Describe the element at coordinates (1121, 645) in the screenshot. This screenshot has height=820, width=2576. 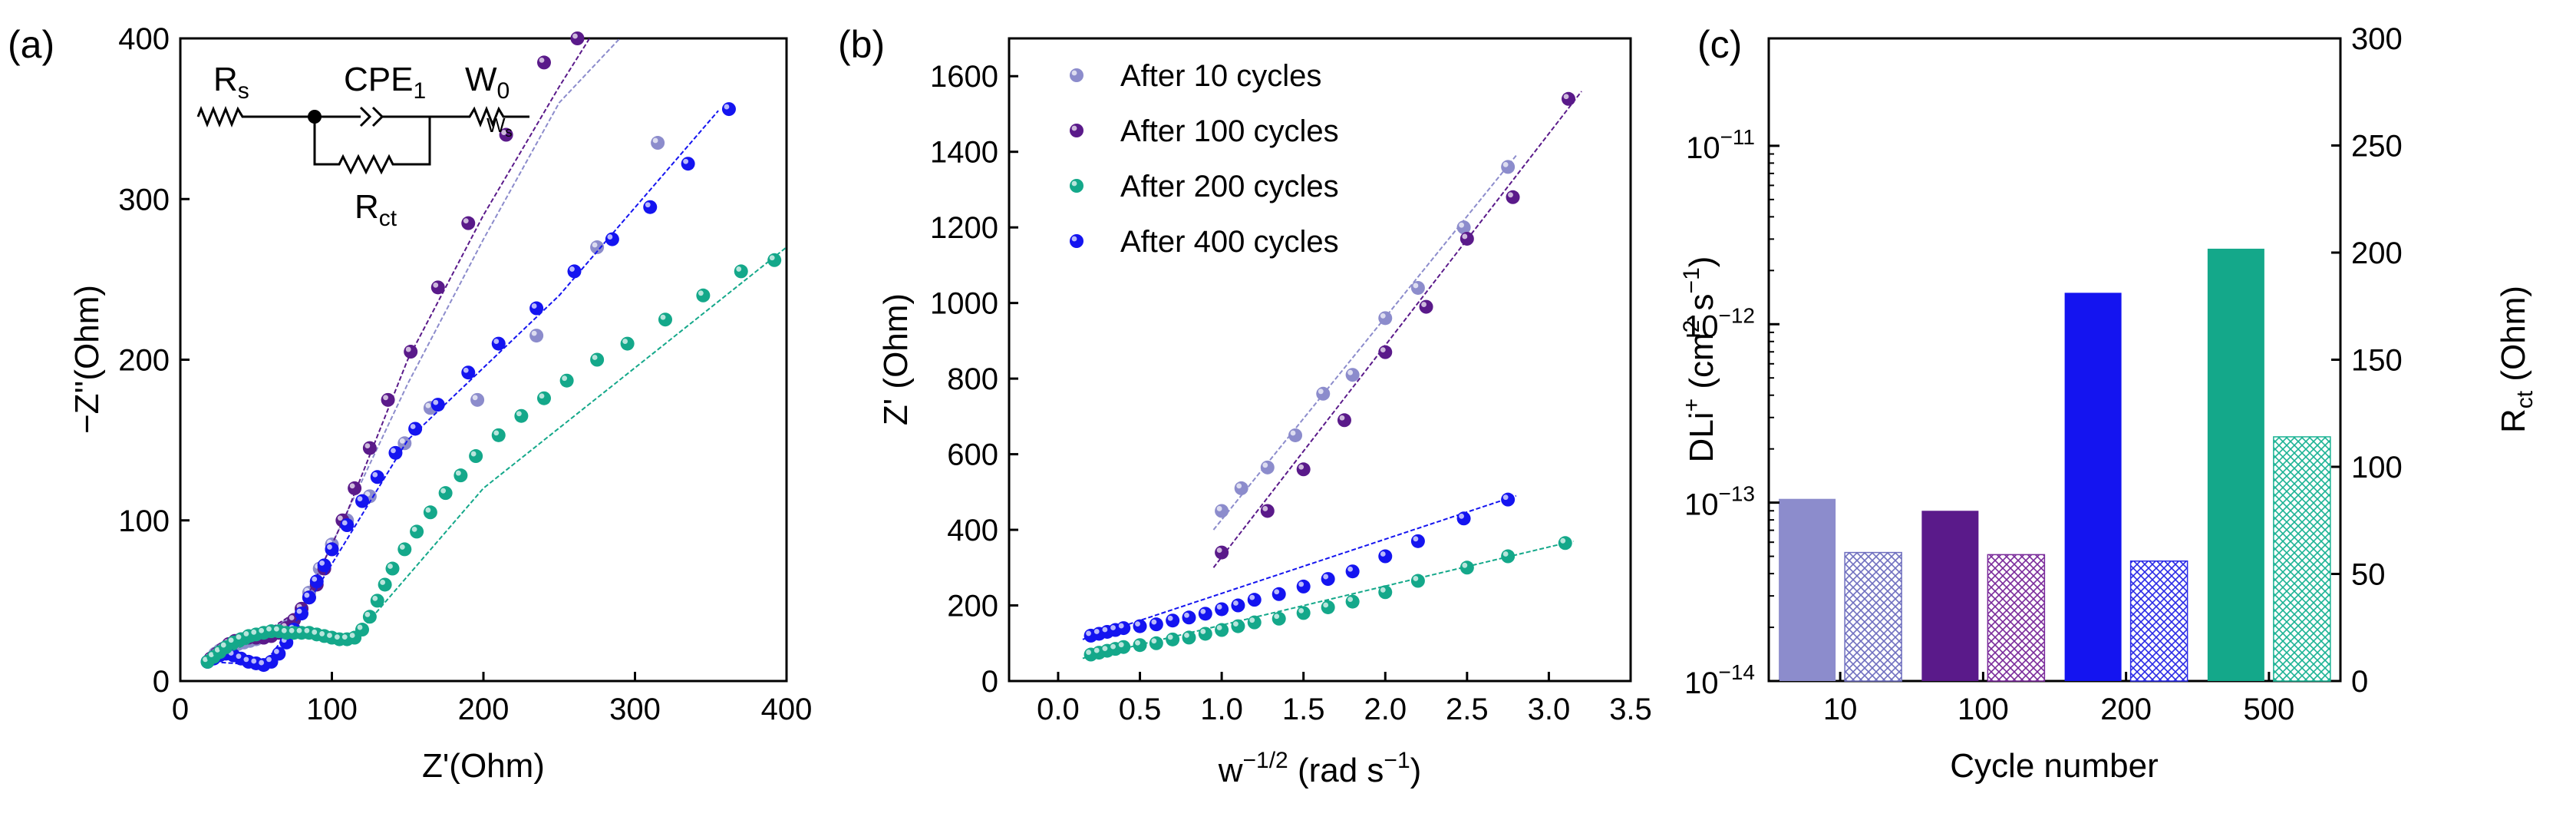
I see `b-point-2-4-highlight` at that location.